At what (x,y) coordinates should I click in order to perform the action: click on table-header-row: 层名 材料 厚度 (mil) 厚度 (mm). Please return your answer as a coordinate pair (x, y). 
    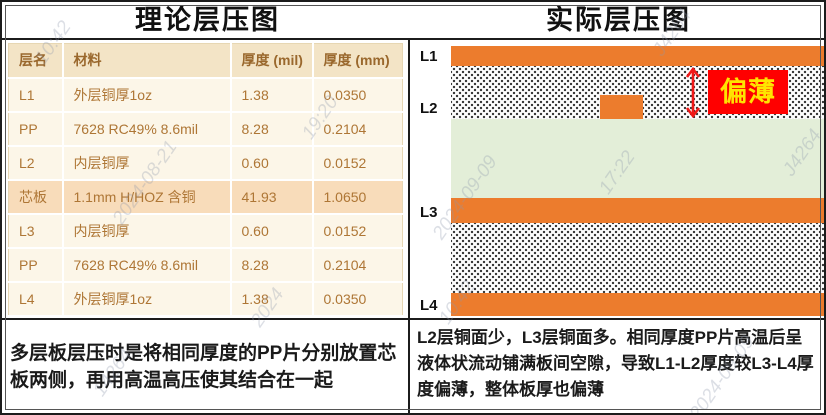
    Looking at the image, I should click on (205, 61).